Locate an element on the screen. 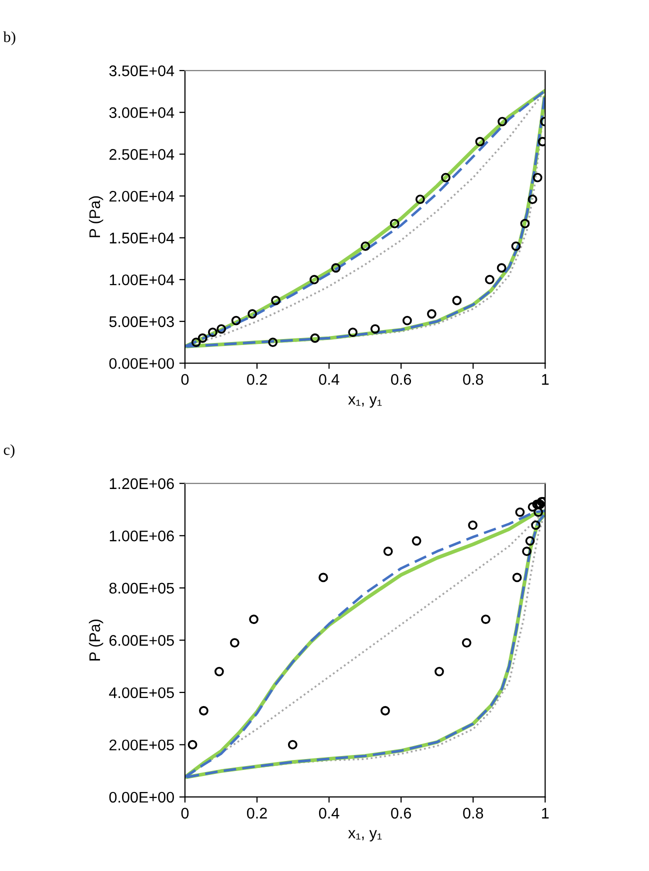  y-tick-label: 1.00E+06 is located at coordinates (142, 536).